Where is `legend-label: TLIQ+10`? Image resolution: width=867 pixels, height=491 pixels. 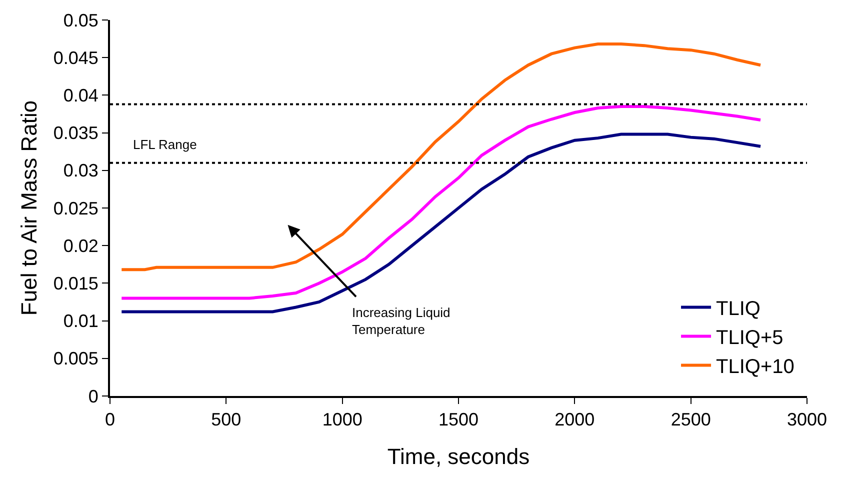 legend-label: TLIQ+10 is located at coordinates (755, 367).